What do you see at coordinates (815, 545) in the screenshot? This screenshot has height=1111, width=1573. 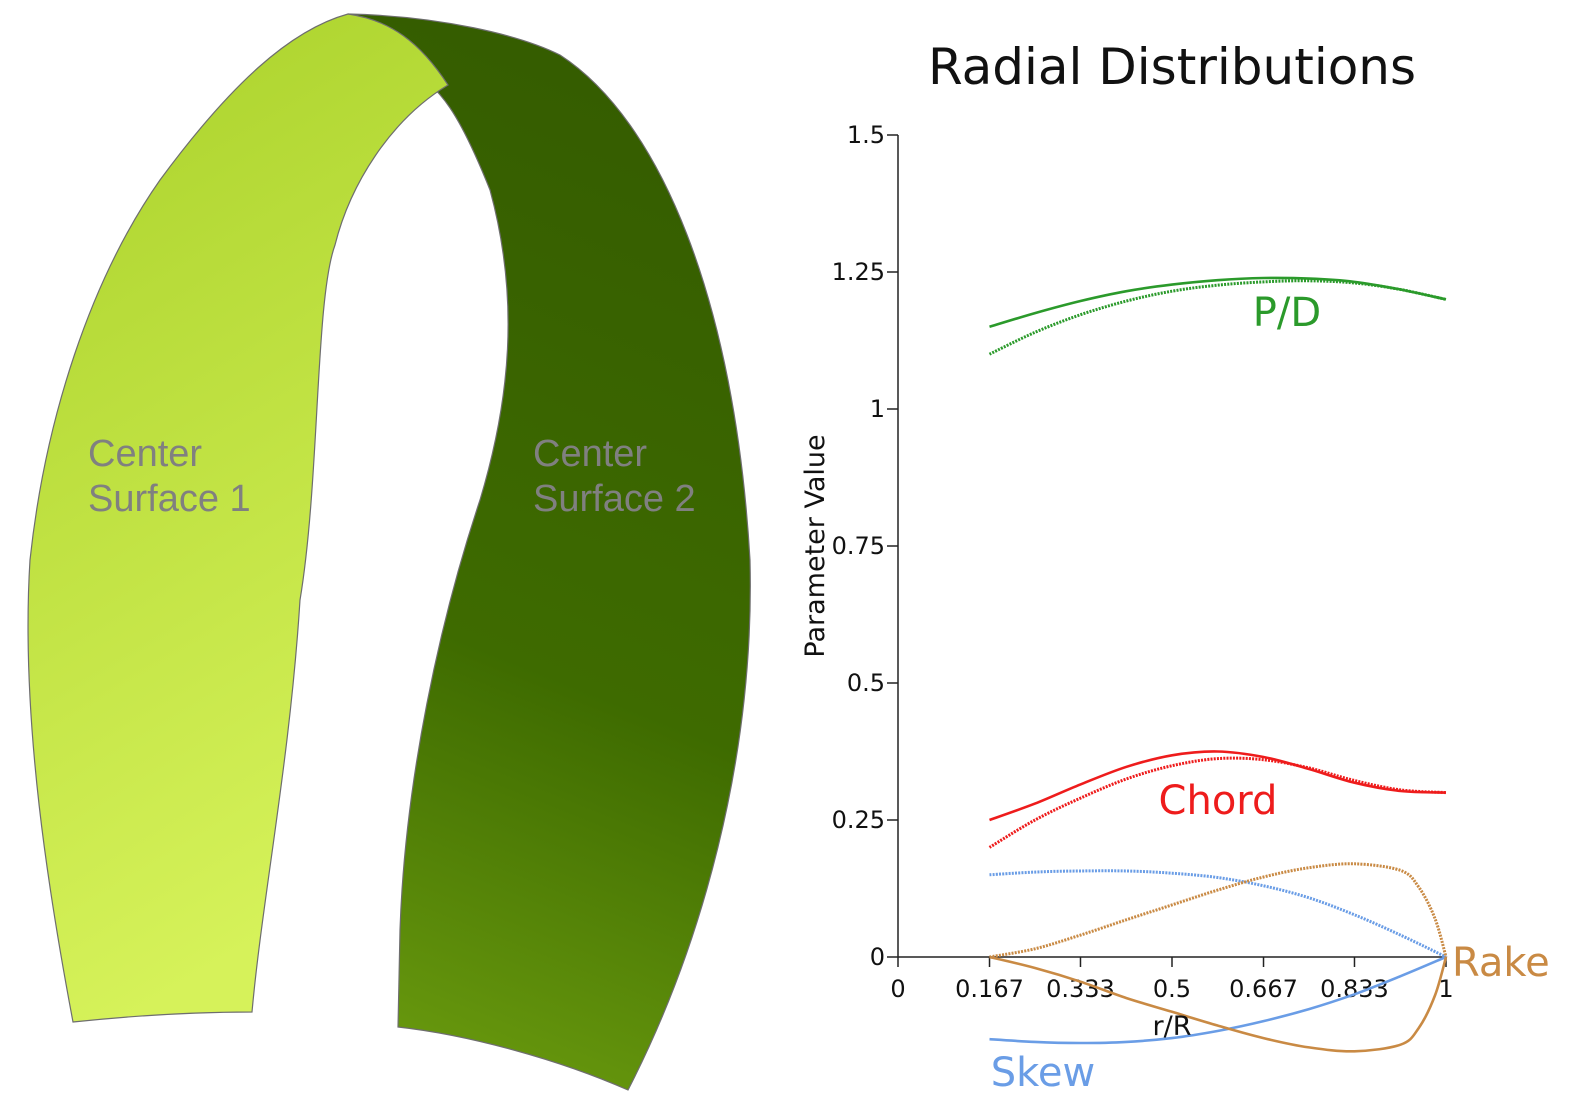 I see `y-axis-title: Parameter Value` at bounding box center [815, 545].